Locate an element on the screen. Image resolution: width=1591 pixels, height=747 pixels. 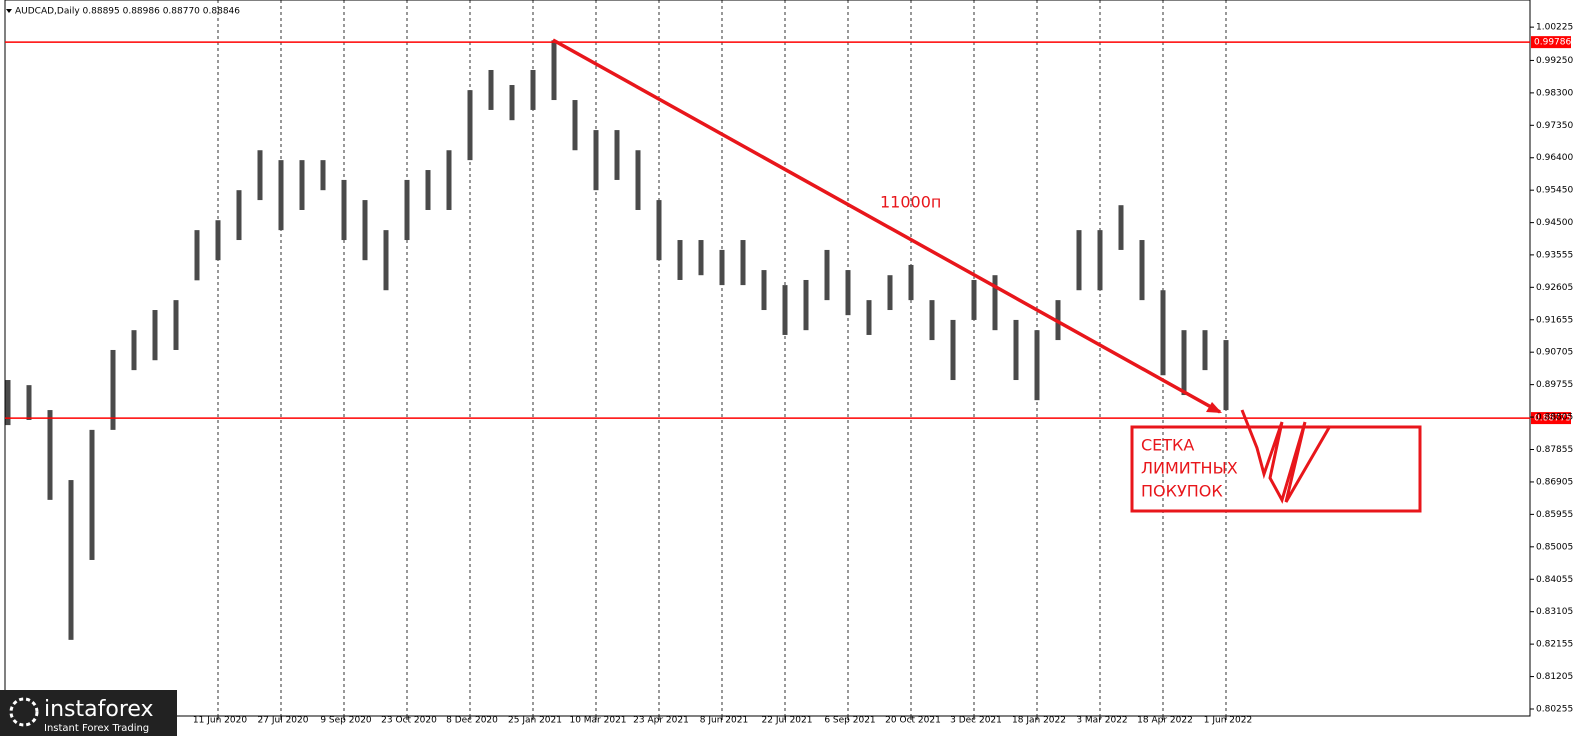
y-tick-label: 0.87855 is located at coordinates (1554, 450).